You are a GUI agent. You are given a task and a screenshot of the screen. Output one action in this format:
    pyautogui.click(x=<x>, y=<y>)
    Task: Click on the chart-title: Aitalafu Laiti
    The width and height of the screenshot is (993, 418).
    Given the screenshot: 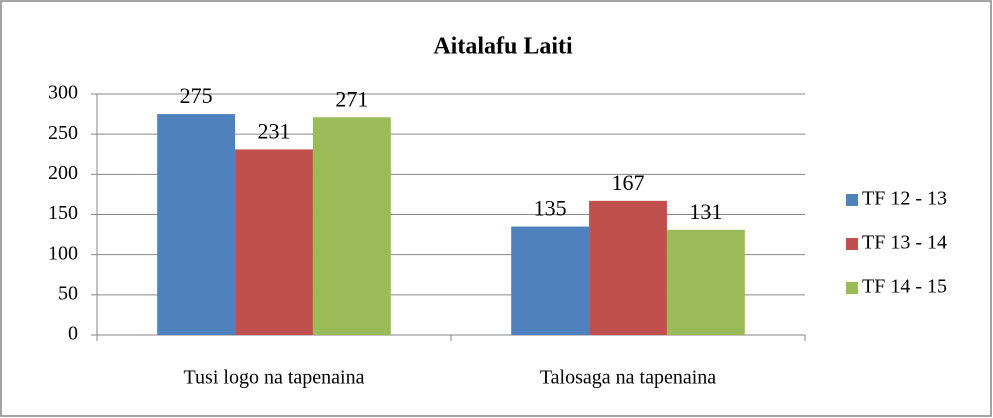 What is the action you would take?
    pyautogui.click(x=503, y=47)
    